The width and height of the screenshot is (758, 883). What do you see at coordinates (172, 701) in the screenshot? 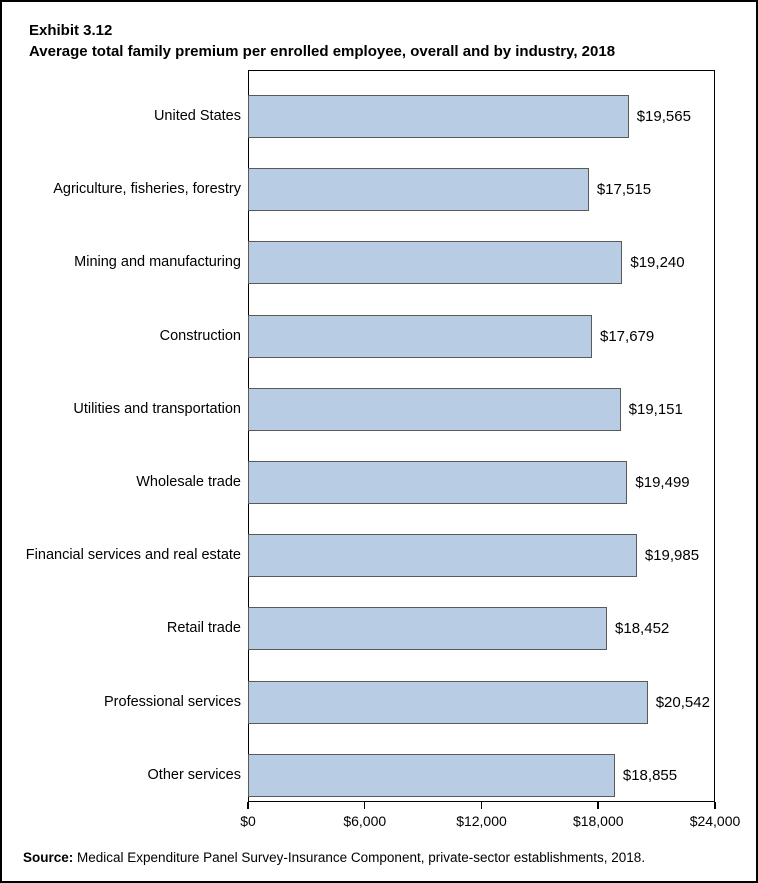
I see `category-label: Professional services` at bounding box center [172, 701].